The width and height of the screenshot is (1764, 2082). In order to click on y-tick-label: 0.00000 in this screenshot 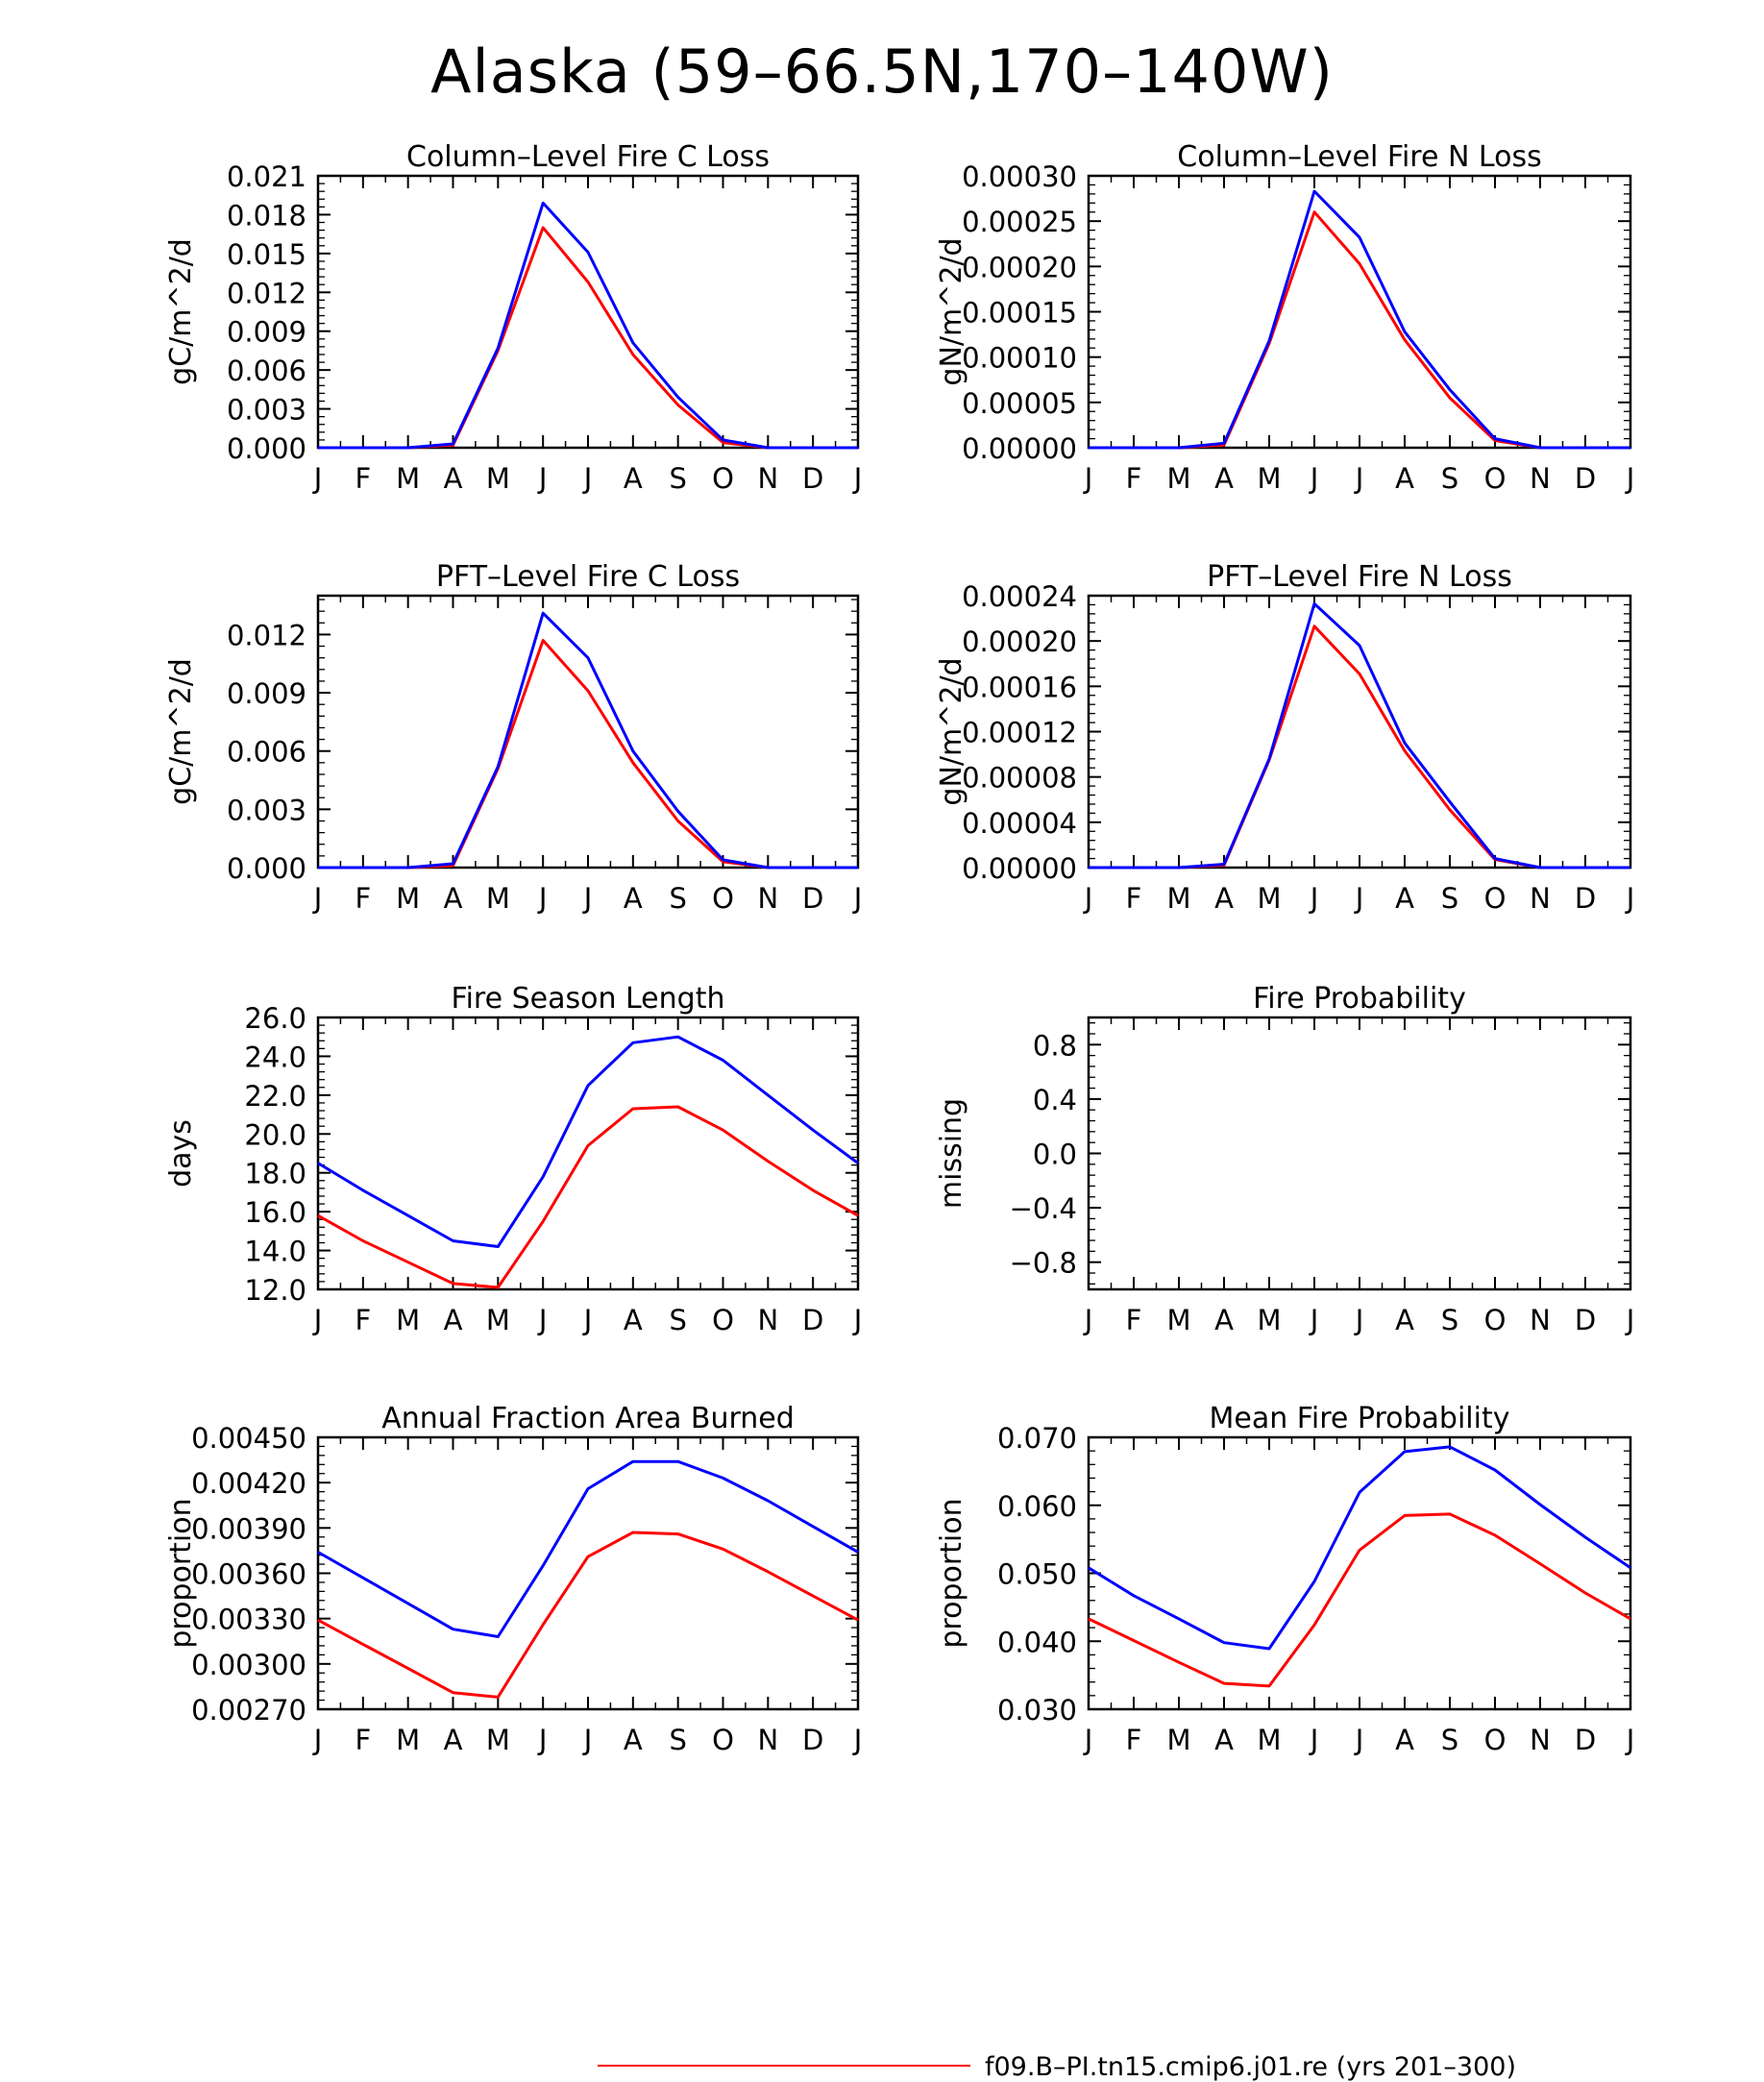, I will do `click(1020, 868)`.